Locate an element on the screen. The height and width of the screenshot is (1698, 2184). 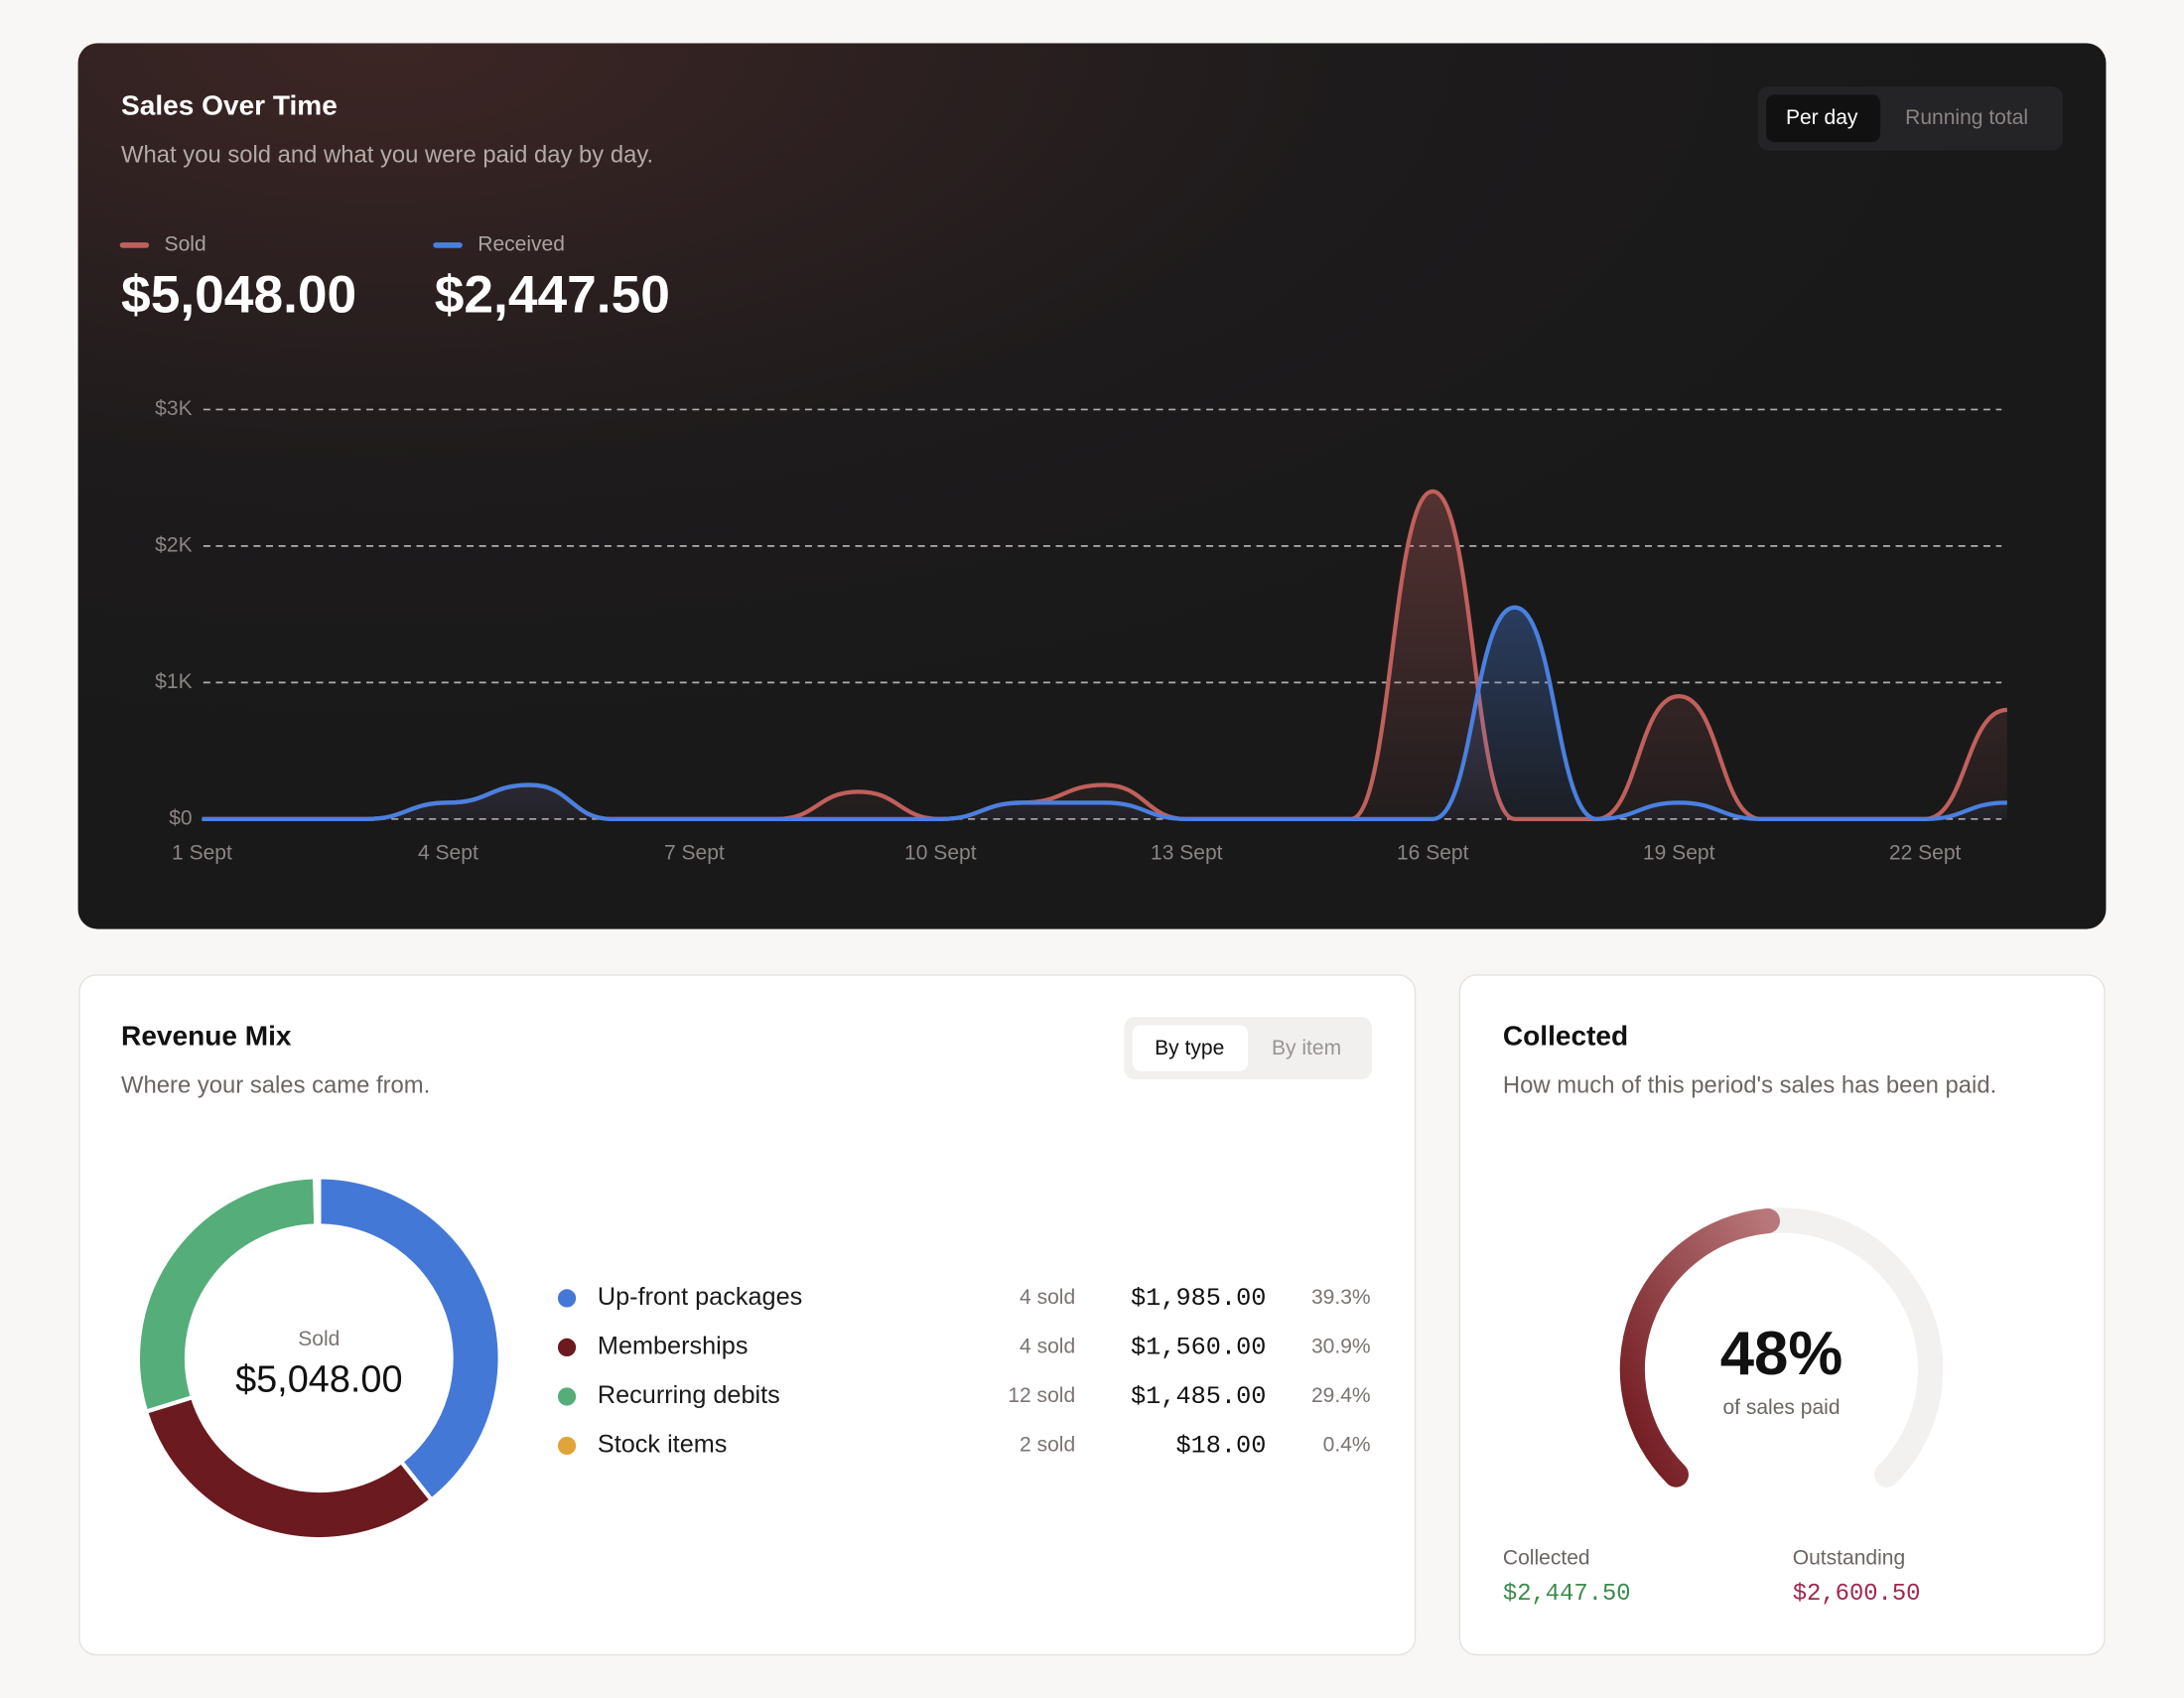
toggle-option: Per day is located at coordinates (1822, 117).